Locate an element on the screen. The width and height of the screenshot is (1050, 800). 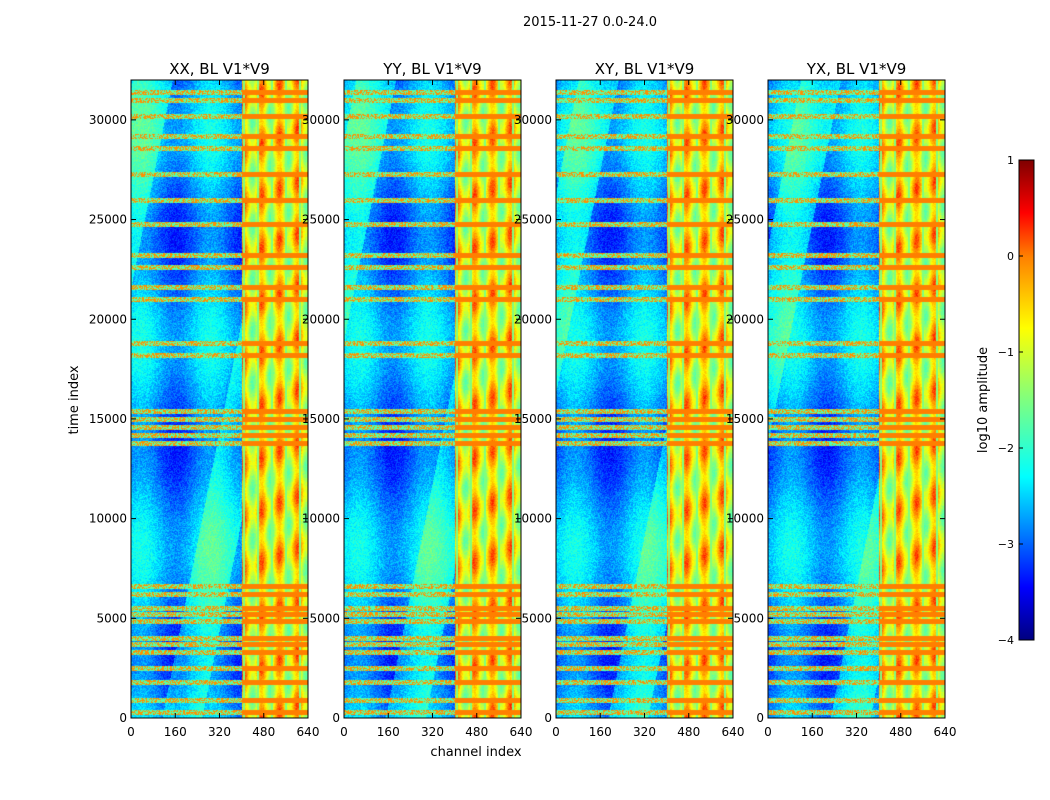
colorbar-label: log10 amplitude is located at coordinates (983, 400).